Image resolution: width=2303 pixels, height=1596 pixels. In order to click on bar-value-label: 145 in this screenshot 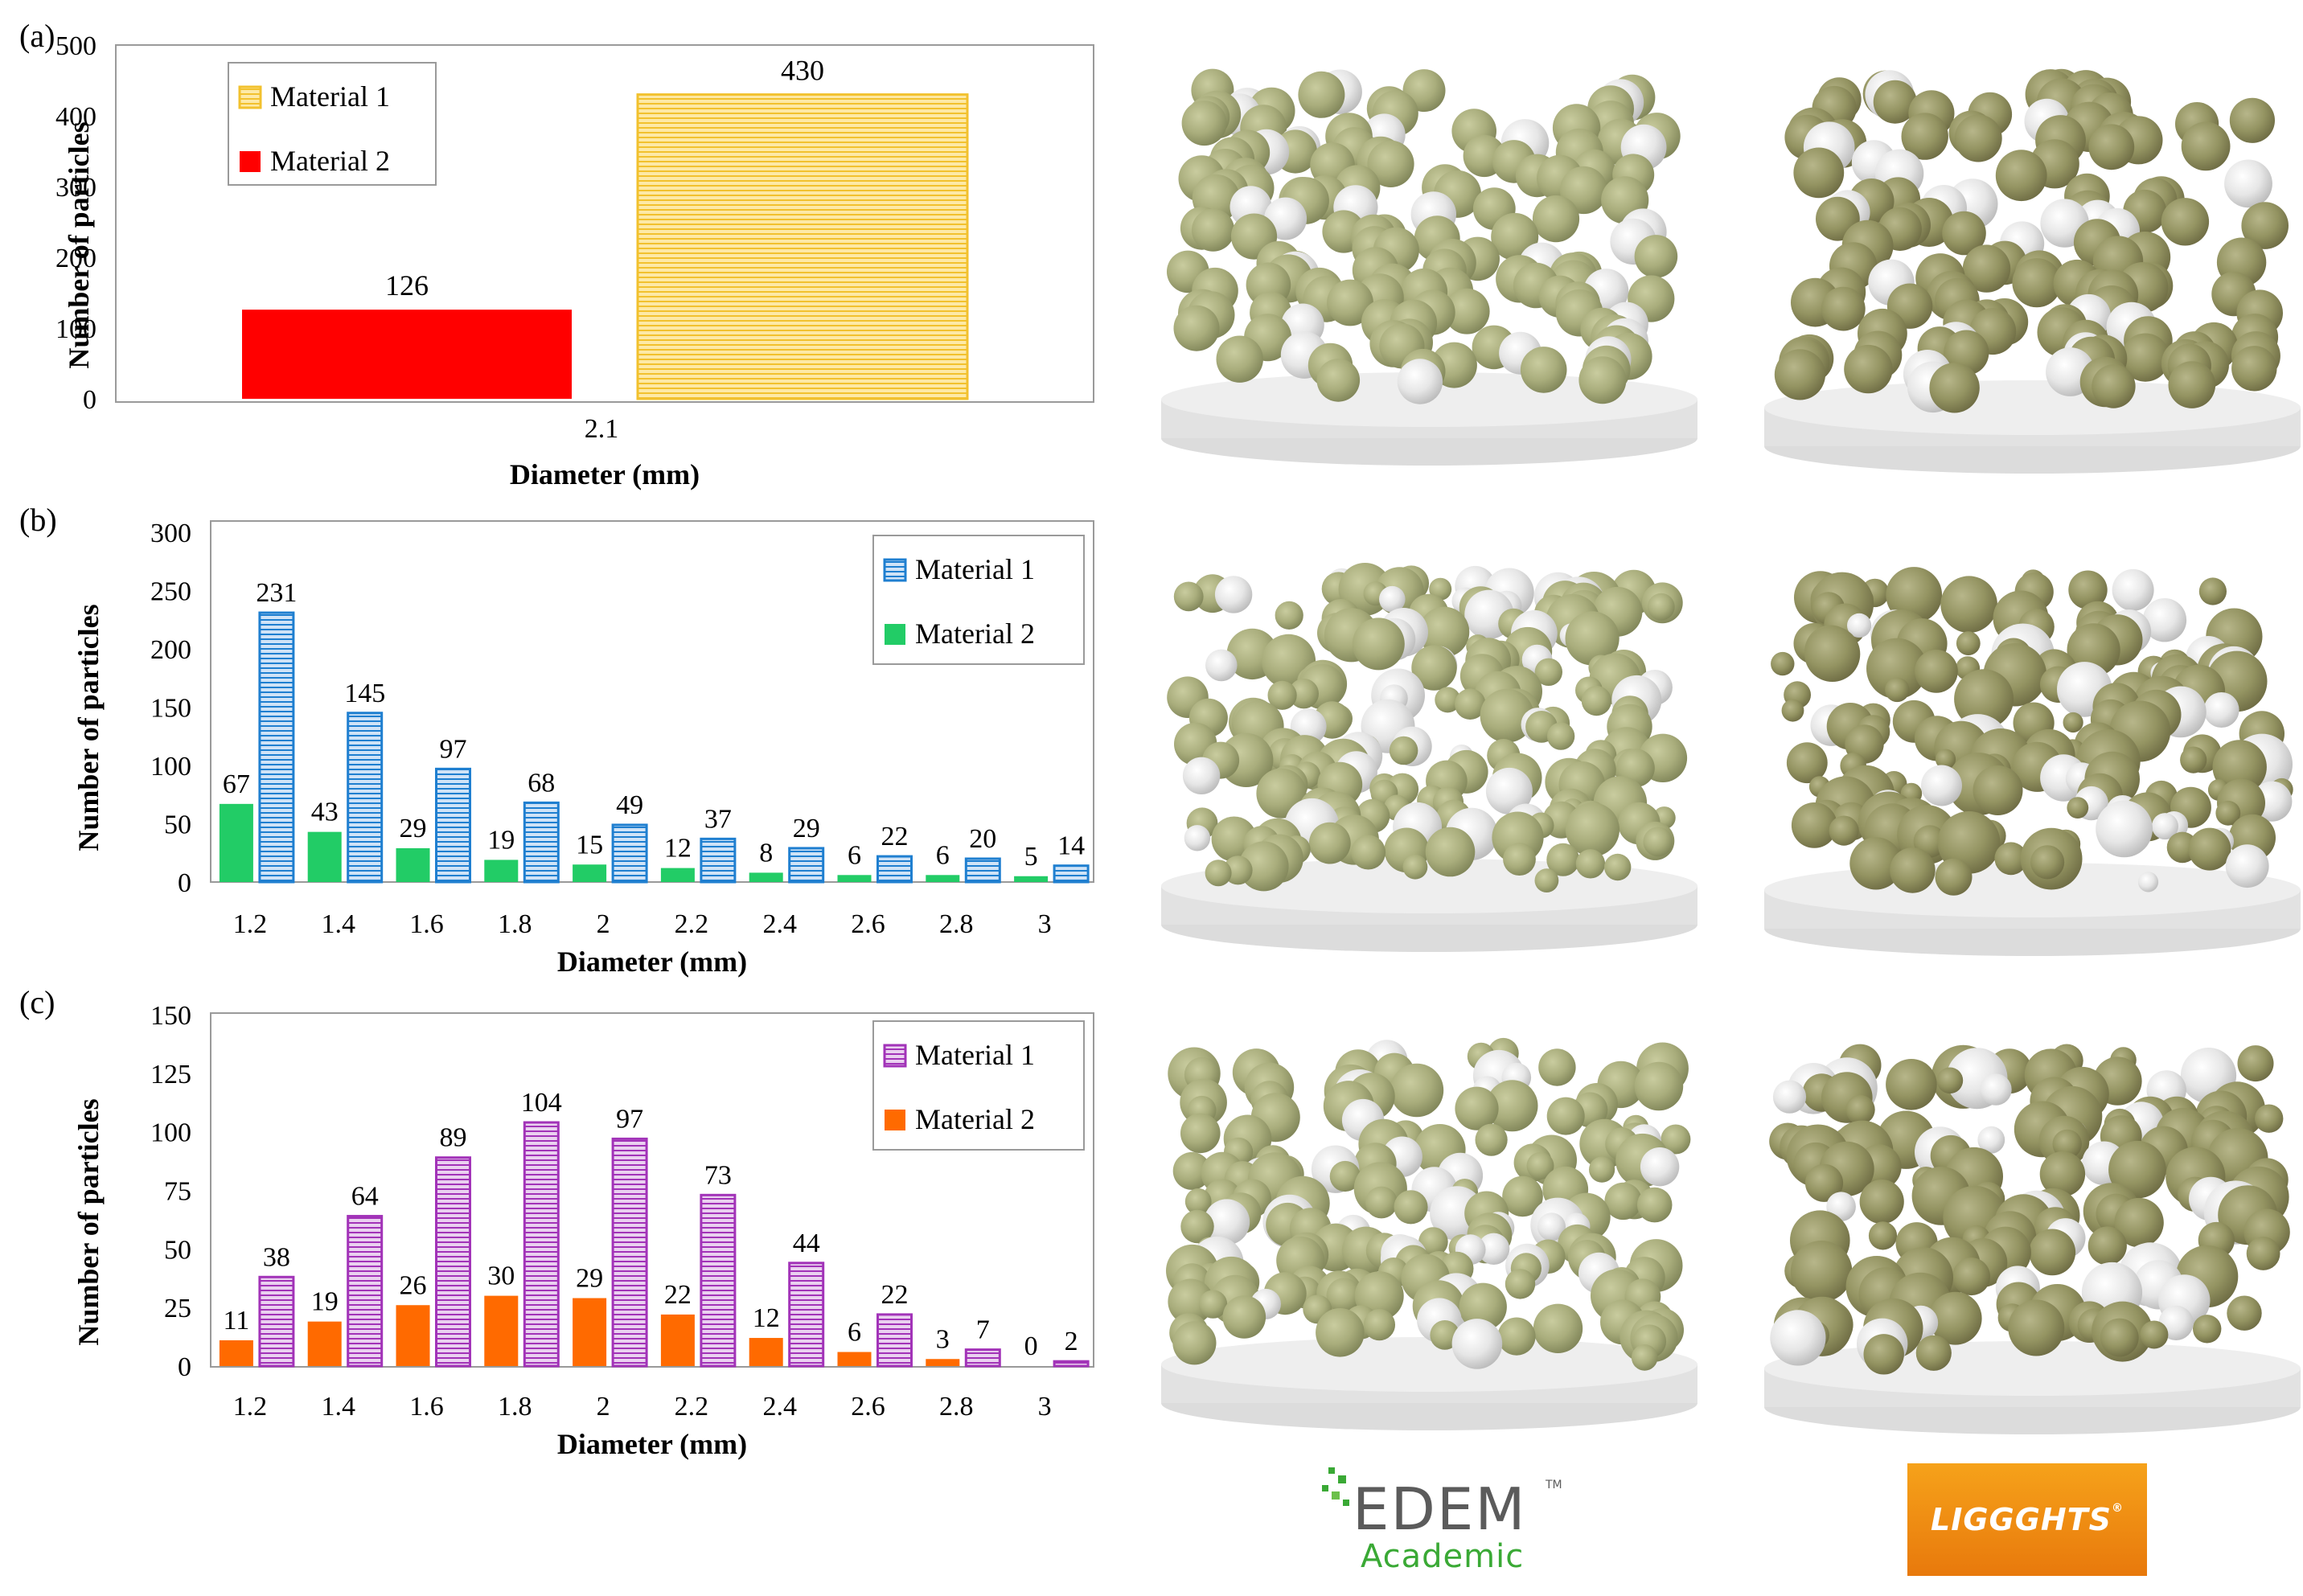, I will do `click(364, 693)`.